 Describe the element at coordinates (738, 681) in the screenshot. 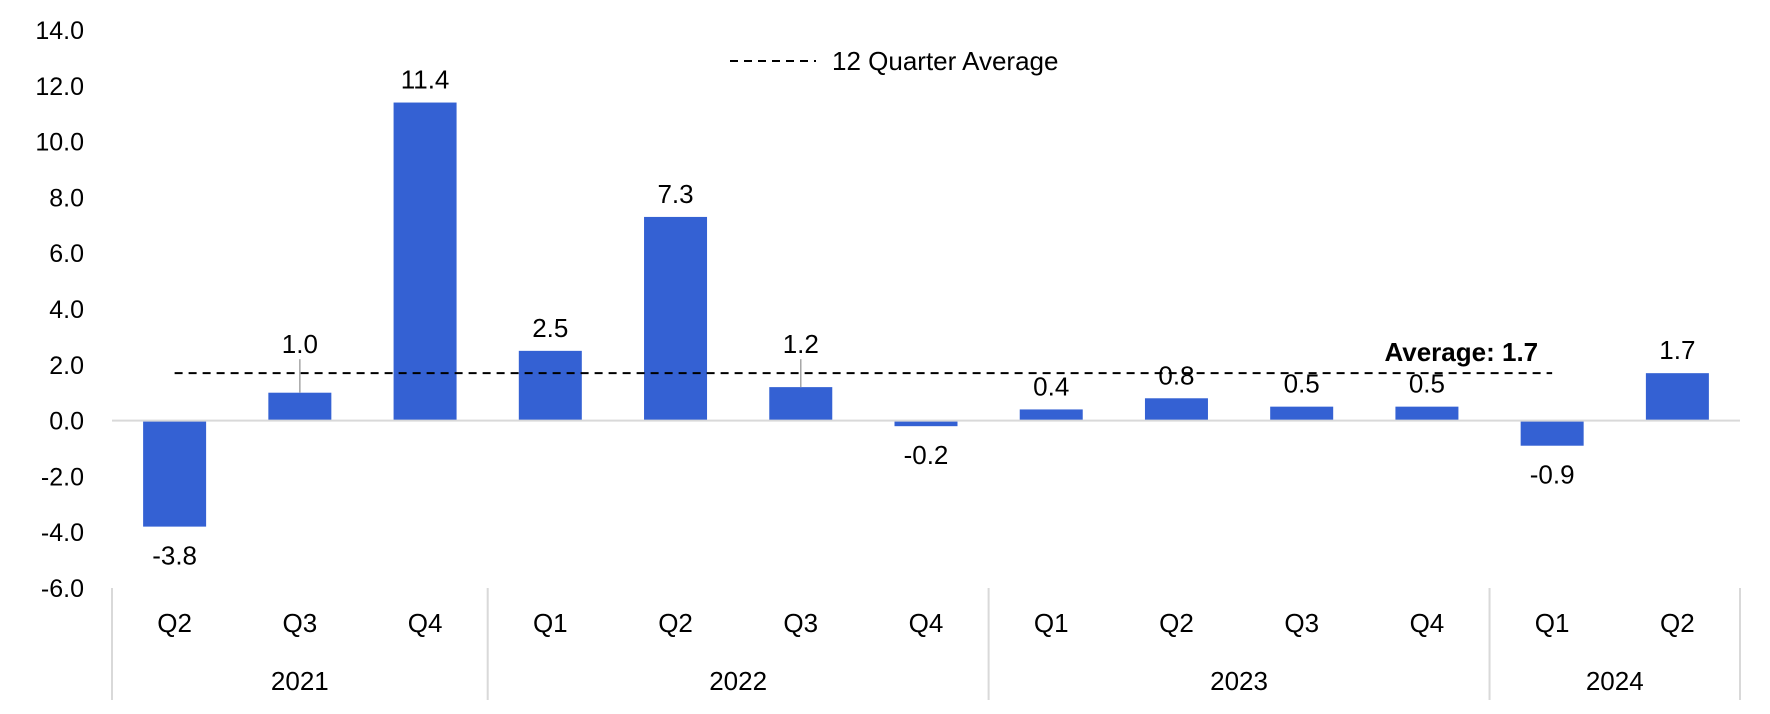

I see `year-label: 2022` at that location.